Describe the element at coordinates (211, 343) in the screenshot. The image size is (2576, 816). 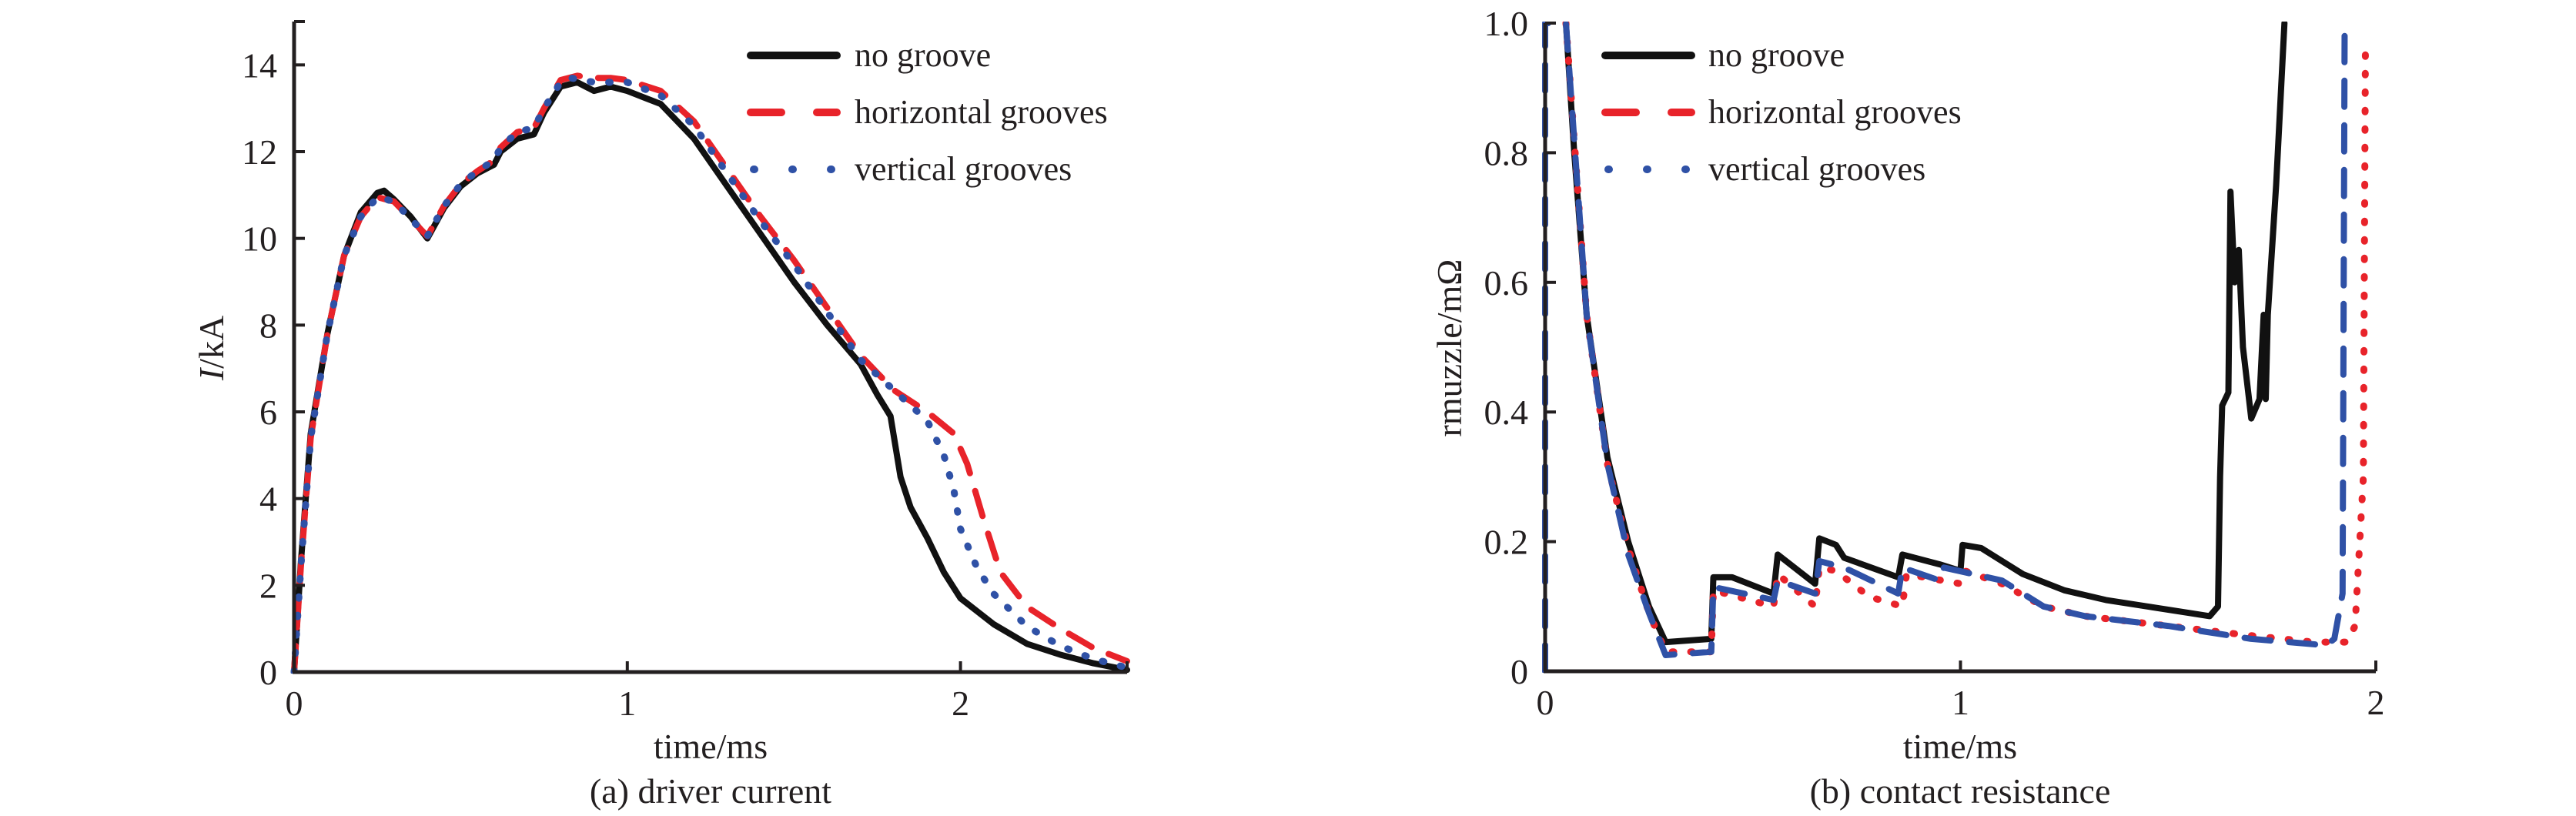
I see `y-axis-label-unit: /kA` at that location.